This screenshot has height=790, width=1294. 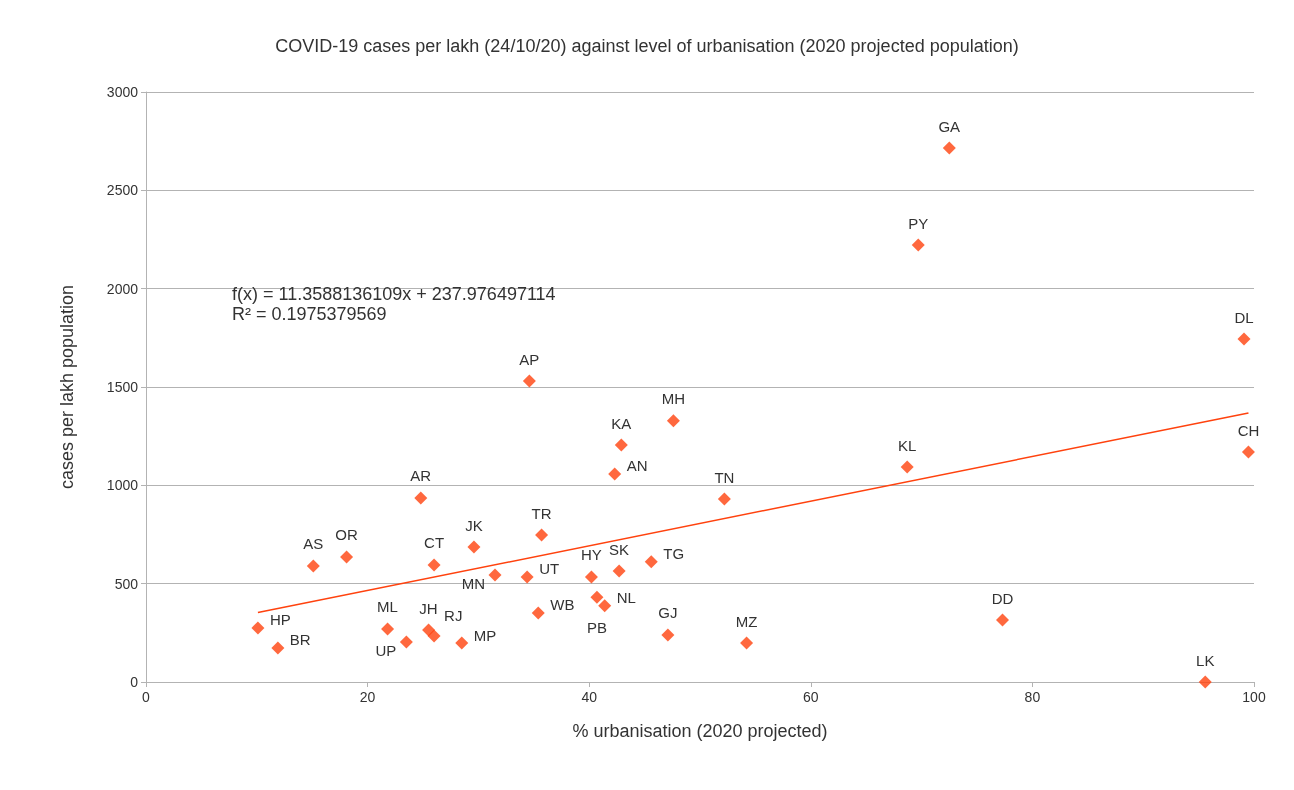 What do you see at coordinates (700, 731) in the screenshot?
I see `x-axis-title: % urbanisation (2020 projected)` at bounding box center [700, 731].